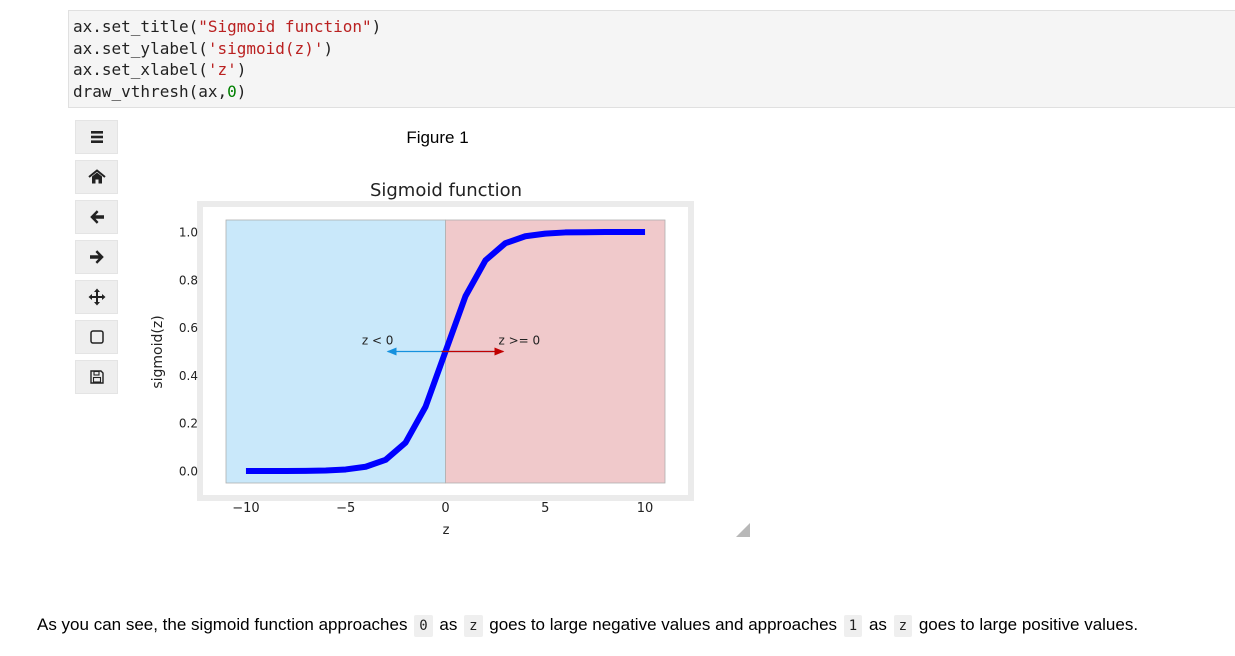  I want to click on y-tick-label: 0.4, so click(188, 376).